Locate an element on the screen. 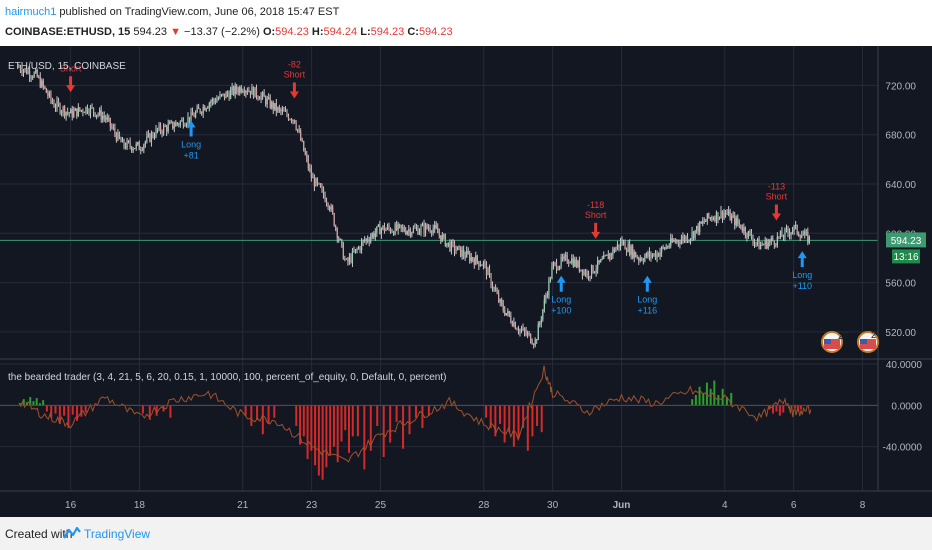  price-tick-label: 680.00 is located at coordinates (900, 136).